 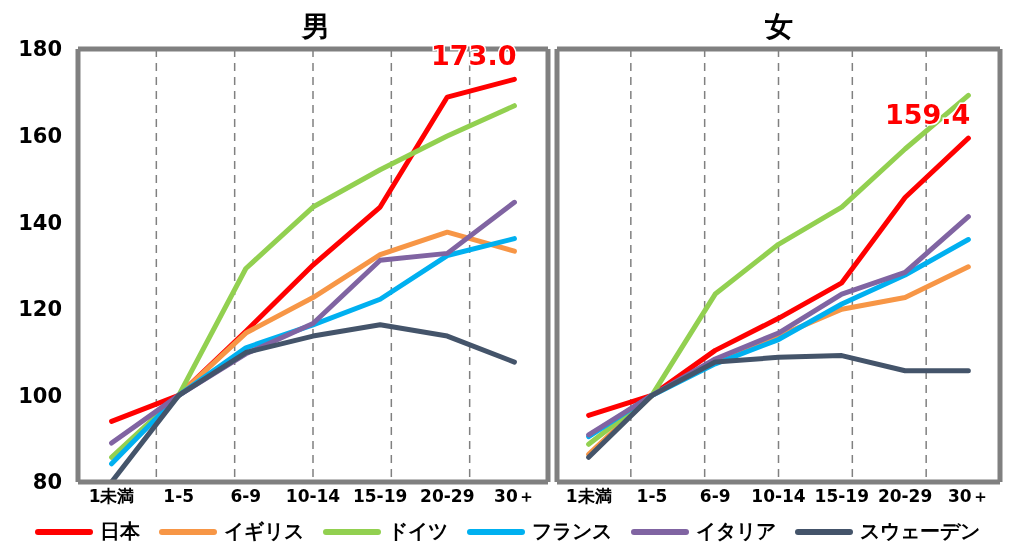 I want to click on legend-label: 日本, so click(x=119, y=531).